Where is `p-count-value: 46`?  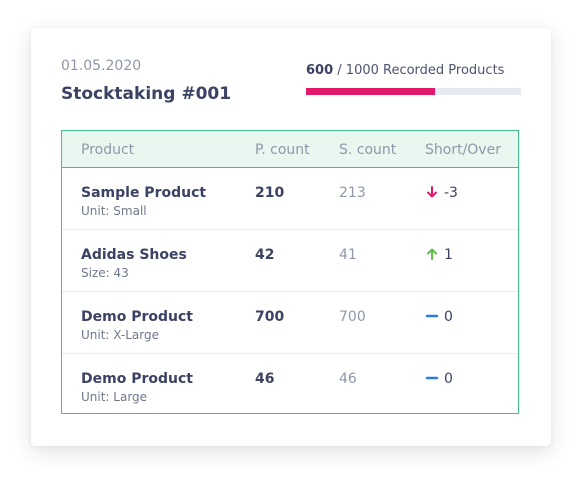
p-count-value: 46 is located at coordinates (265, 379).